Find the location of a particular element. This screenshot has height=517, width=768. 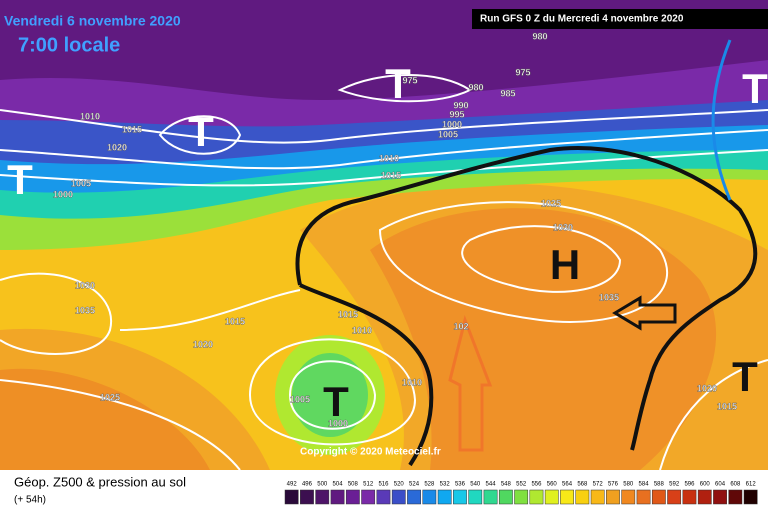

isobar-label: 995 is located at coordinates (456, 114).